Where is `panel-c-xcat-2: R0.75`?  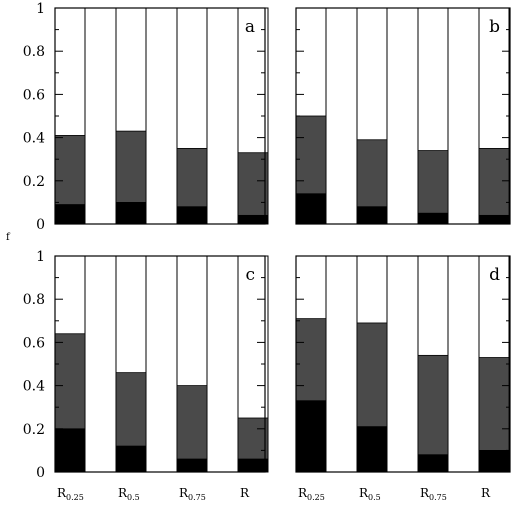 panel-c-xcat-2: R0.75 is located at coordinates (192, 494).